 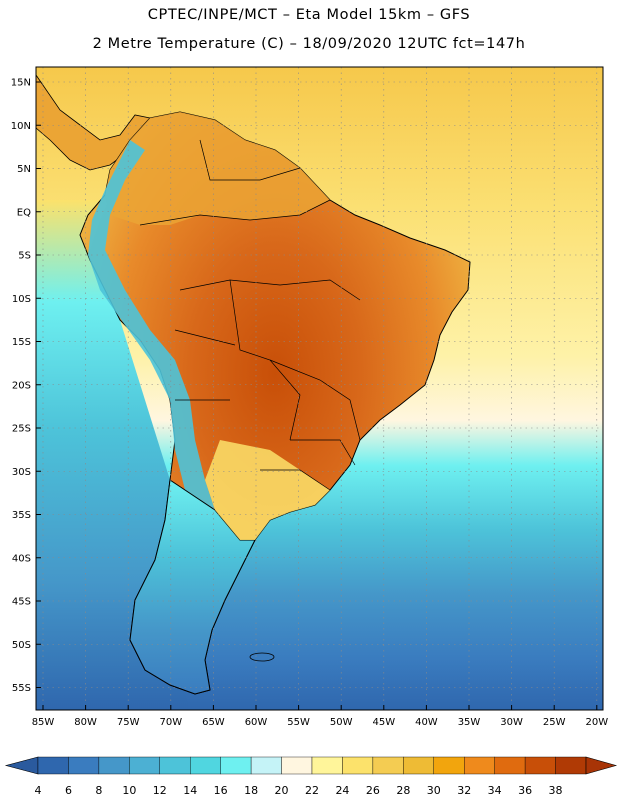 I want to click on colorbar-label: 14, so click(x=190, y=790).